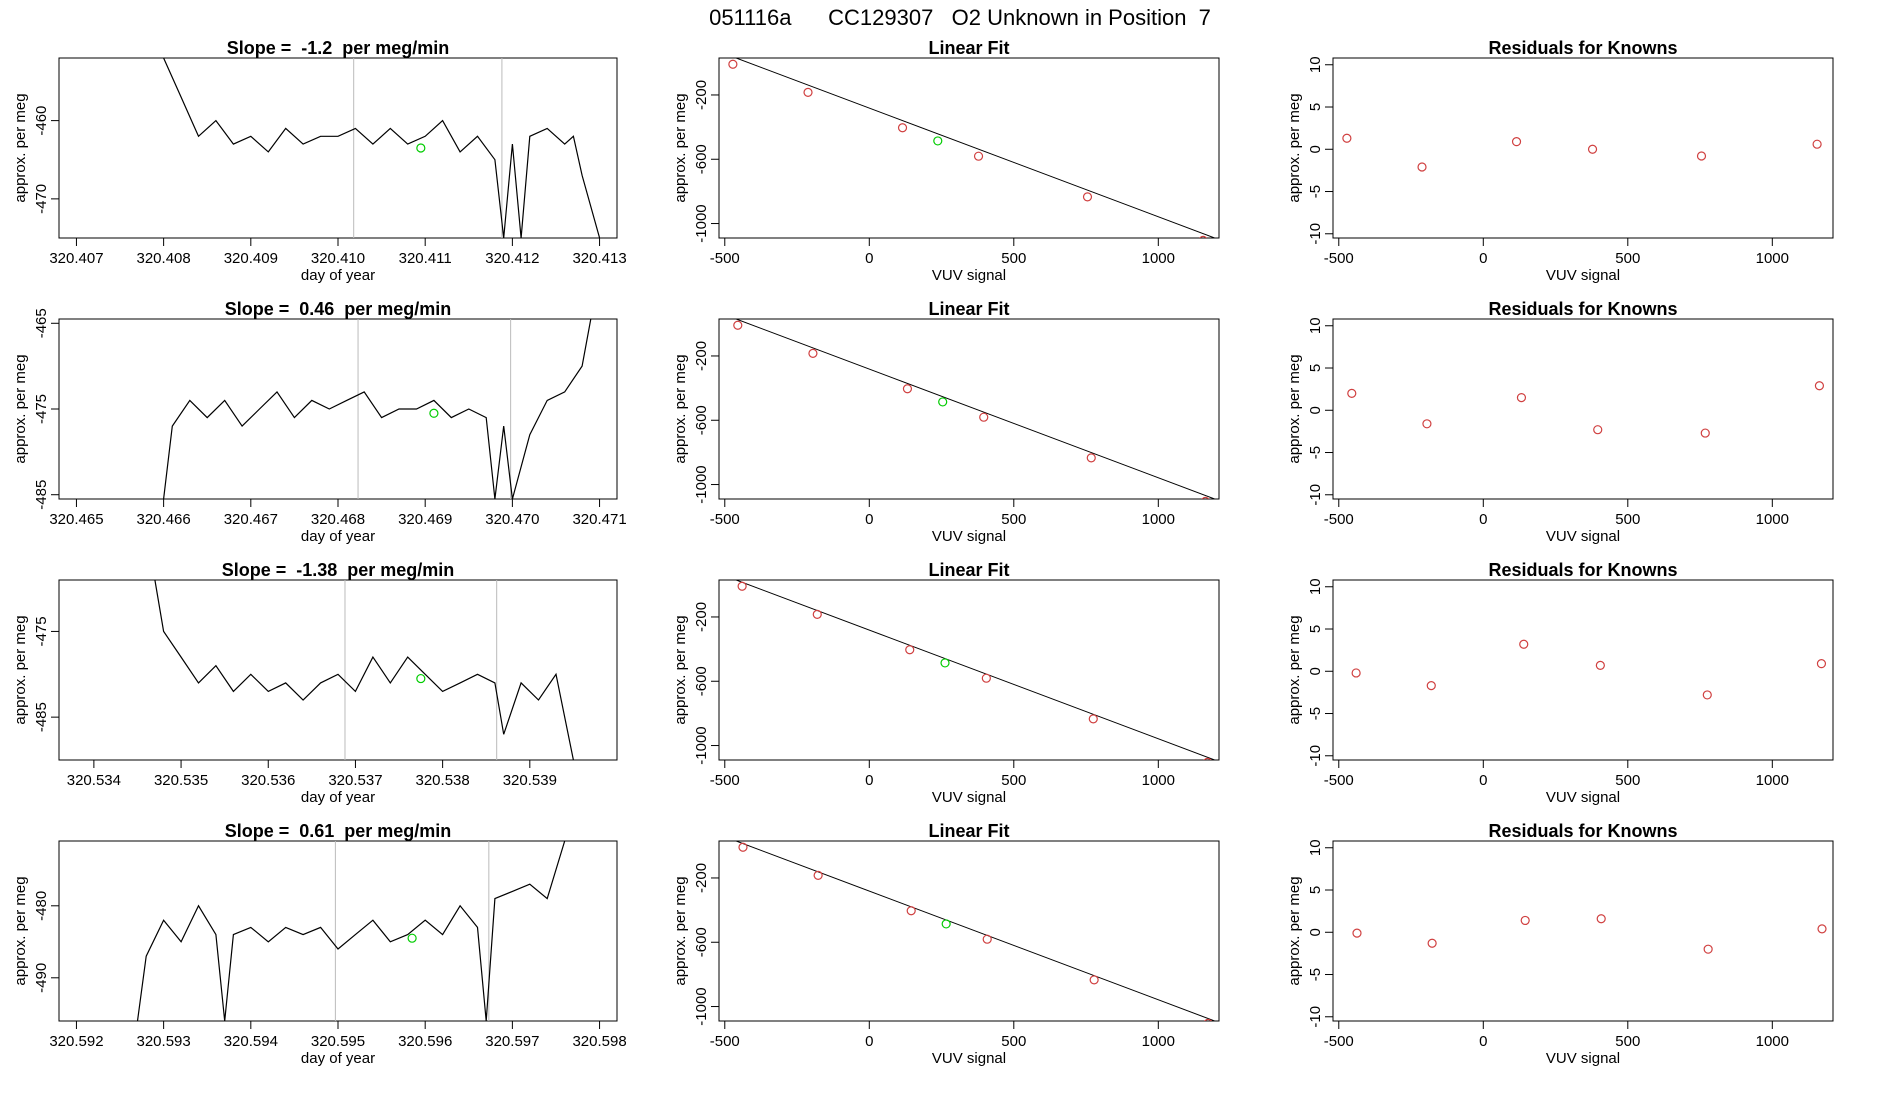 The width and height of the screenshot is (1900, 1100). What do you see at coordinates (355, 780) in the screenshot?
I see `x-tick-label: 320.537` at bounding box center [355, 780].